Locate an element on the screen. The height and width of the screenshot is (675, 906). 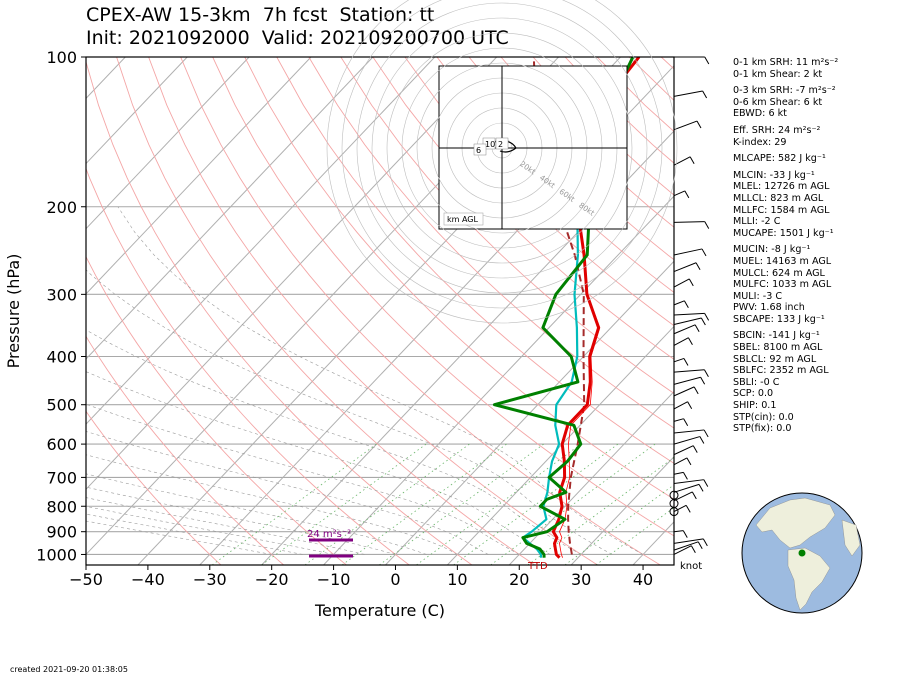
barb-unit-label: knot is located at coordinates (691, 566).